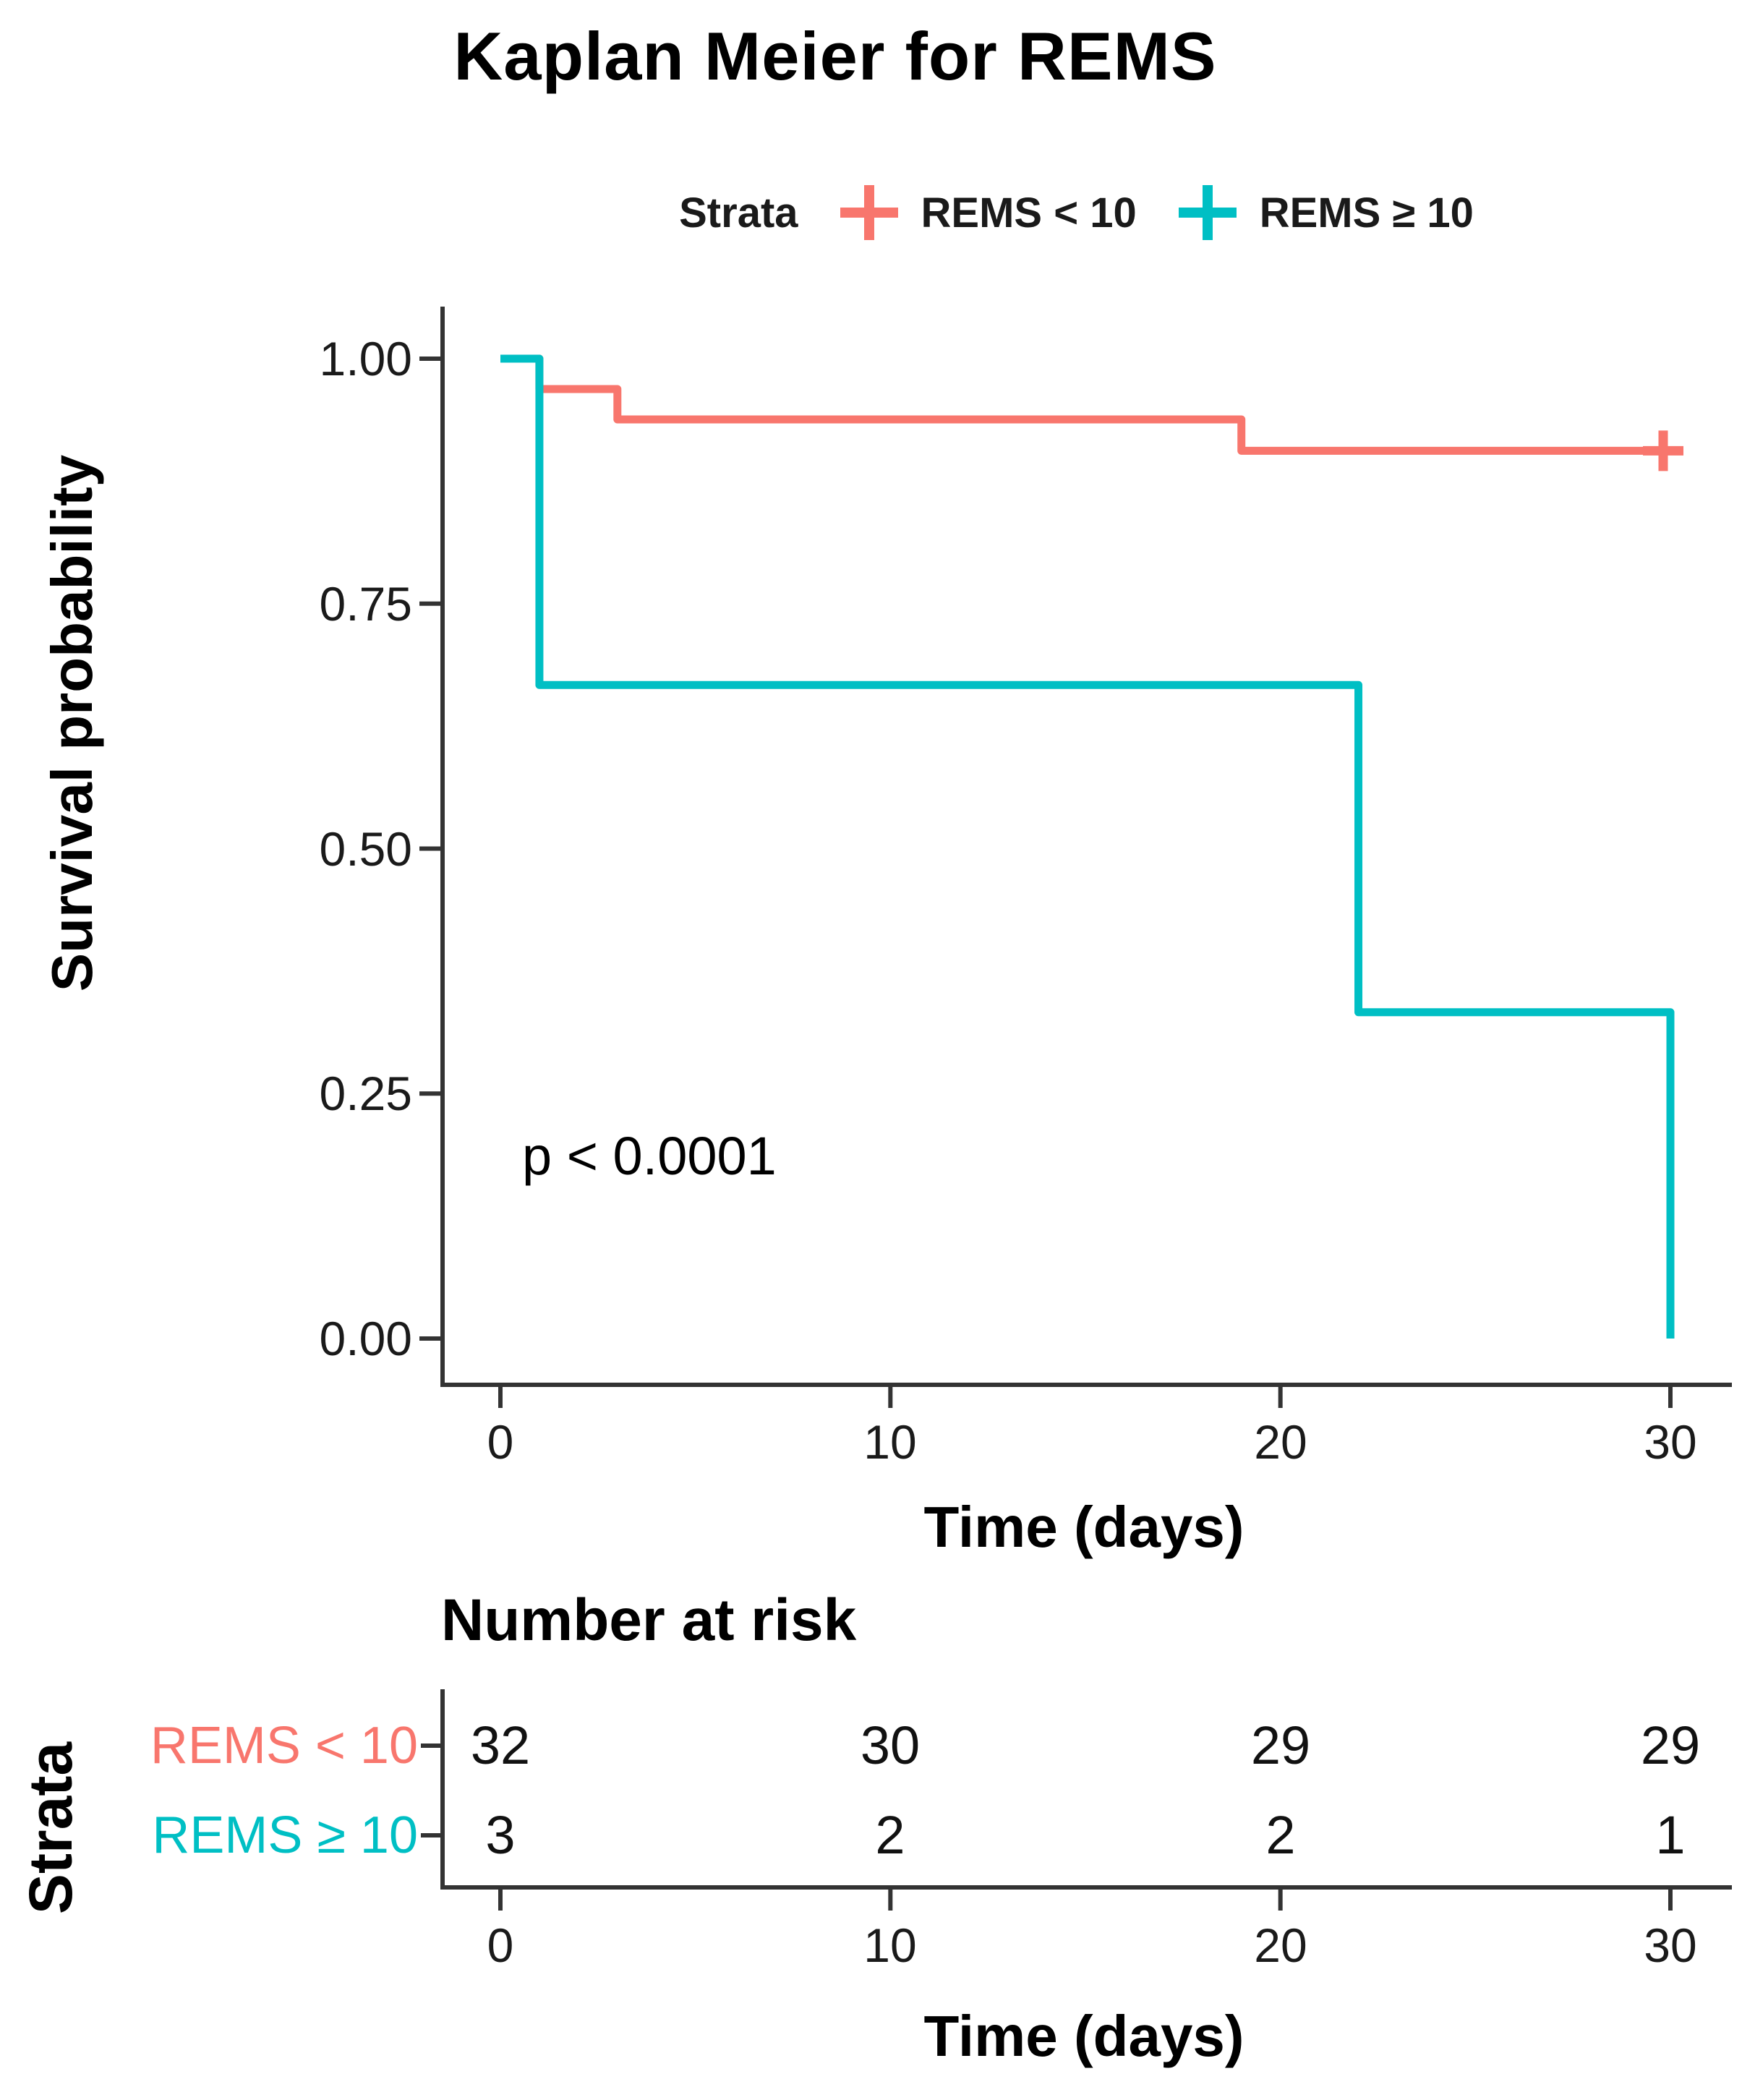  What do you see at coordinates (51, 1828) in the screenshot?
I see `risk-table-axis-label: Strata` at bounding box center [51, 1828].